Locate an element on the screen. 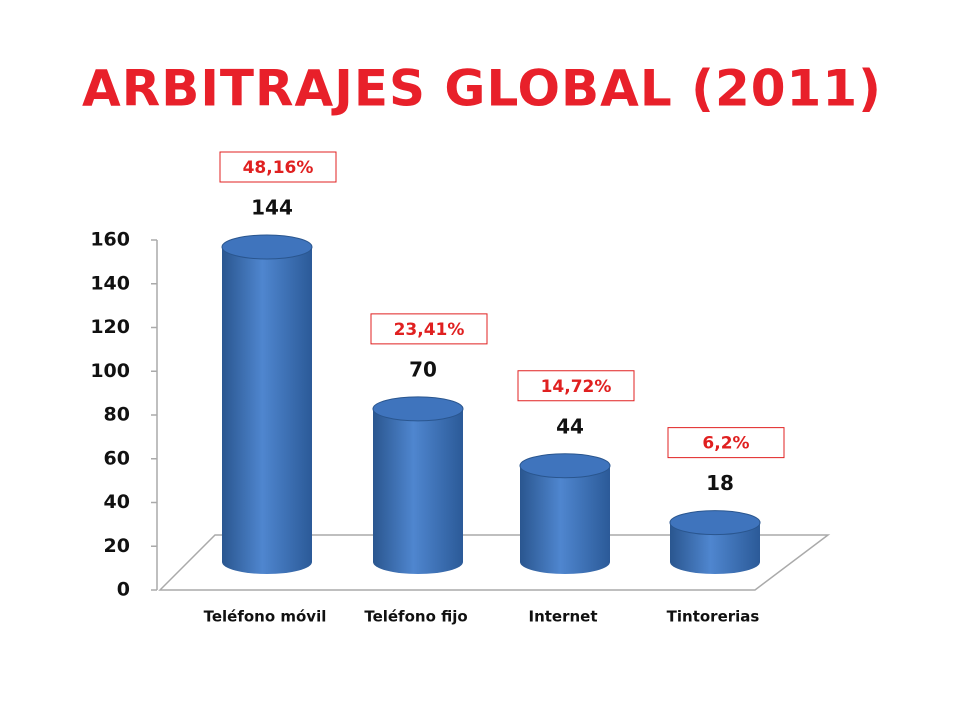 This screenshot has width=960, height=724. annotation: 6,2% is located at coordinates (725, 444).